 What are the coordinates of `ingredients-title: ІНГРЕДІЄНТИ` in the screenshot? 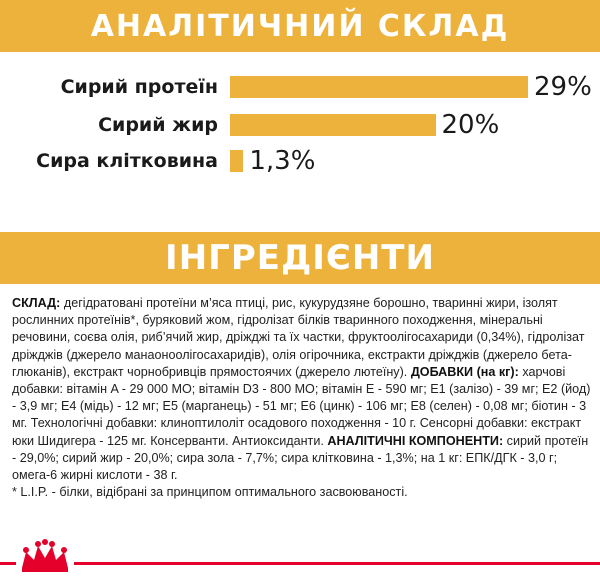 It's located at (300, 258).